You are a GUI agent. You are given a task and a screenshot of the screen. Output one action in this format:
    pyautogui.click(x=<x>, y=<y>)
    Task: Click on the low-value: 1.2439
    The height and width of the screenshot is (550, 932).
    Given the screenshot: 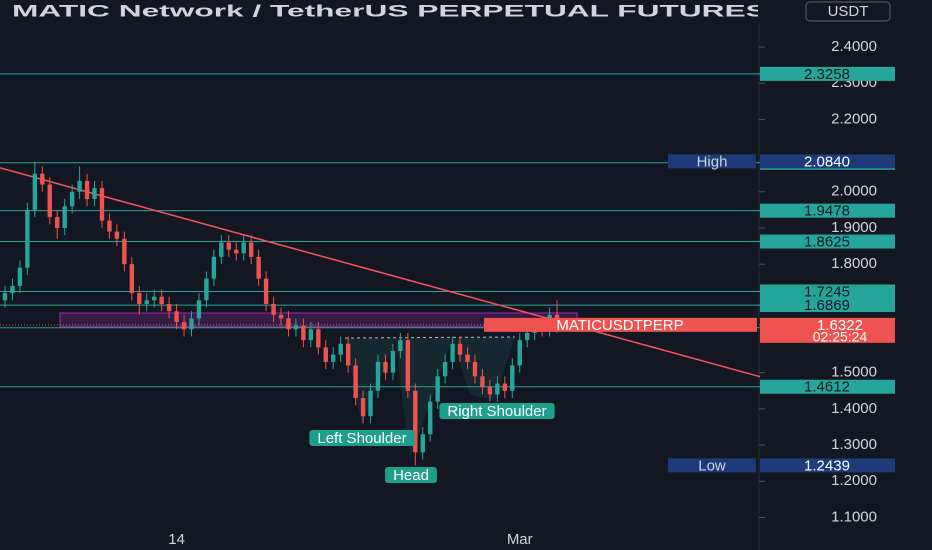 What is the action you would take?
    pyautogui.click(x=827, y=465)
    